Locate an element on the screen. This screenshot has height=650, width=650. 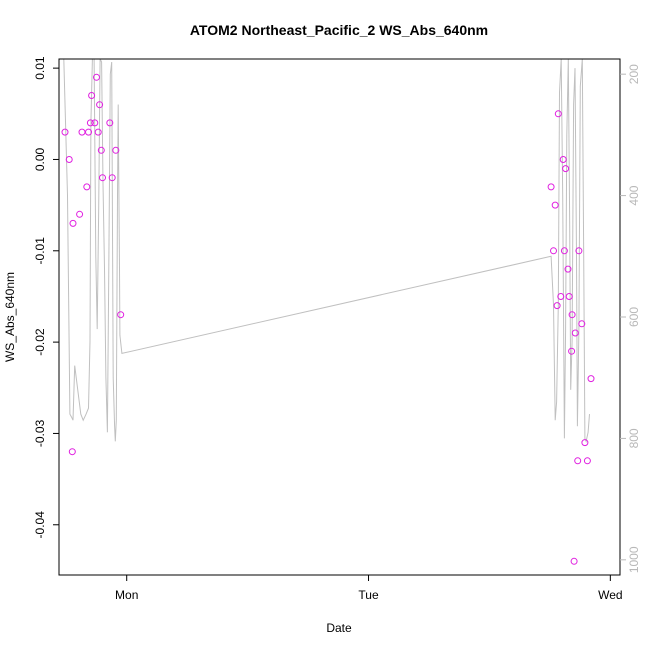
y2-tick-label: 400 is located at coordinates (634, 195).